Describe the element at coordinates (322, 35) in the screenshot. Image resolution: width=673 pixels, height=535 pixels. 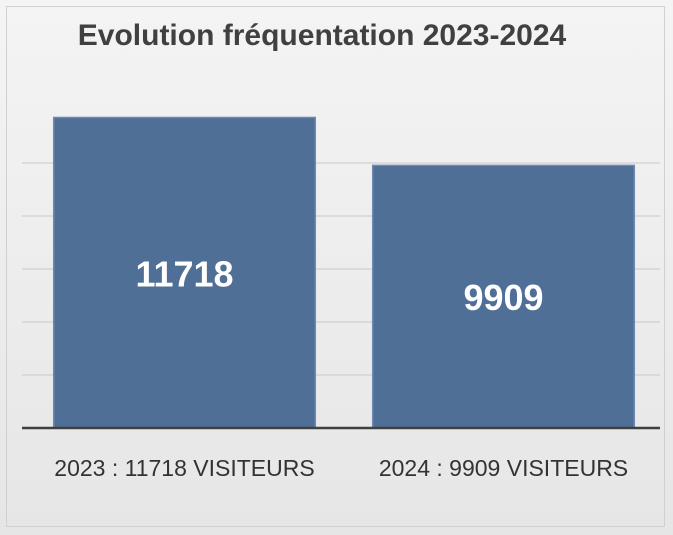
I see `chart-title: Evolution fréquentation 2023-2024` at that location.